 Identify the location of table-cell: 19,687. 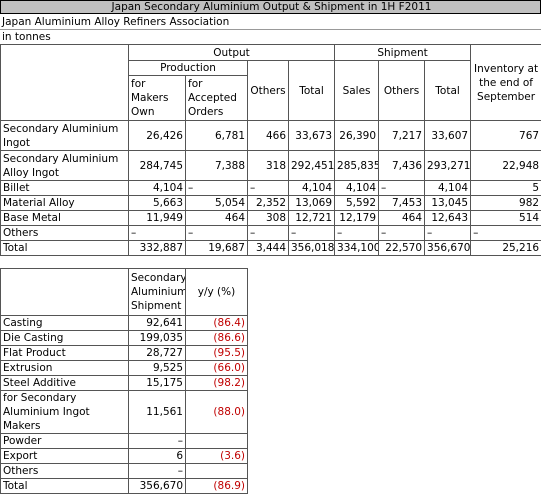
(217, 248).